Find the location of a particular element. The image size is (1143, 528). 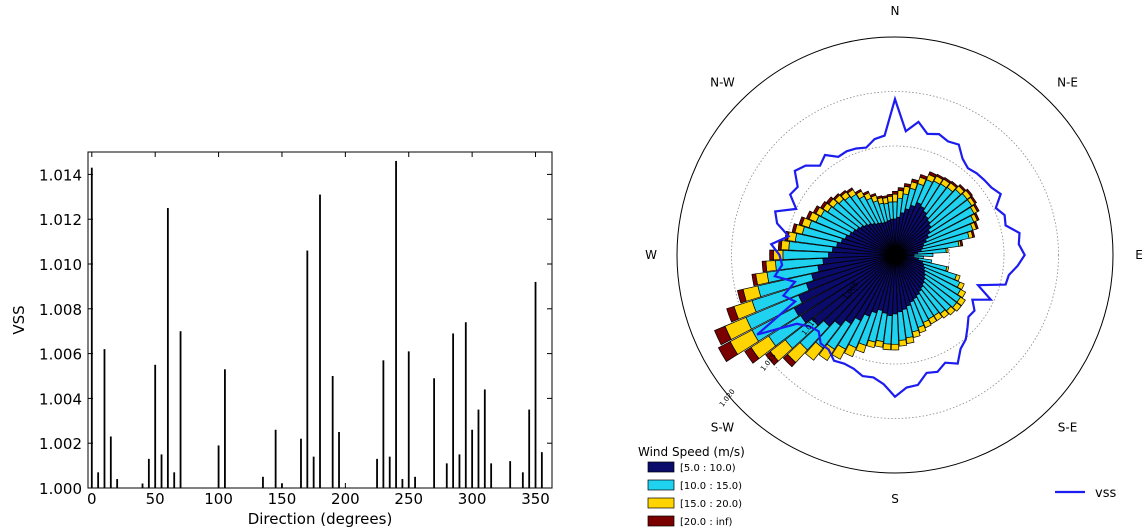

grid-ring is located at coordinates (895, 255).